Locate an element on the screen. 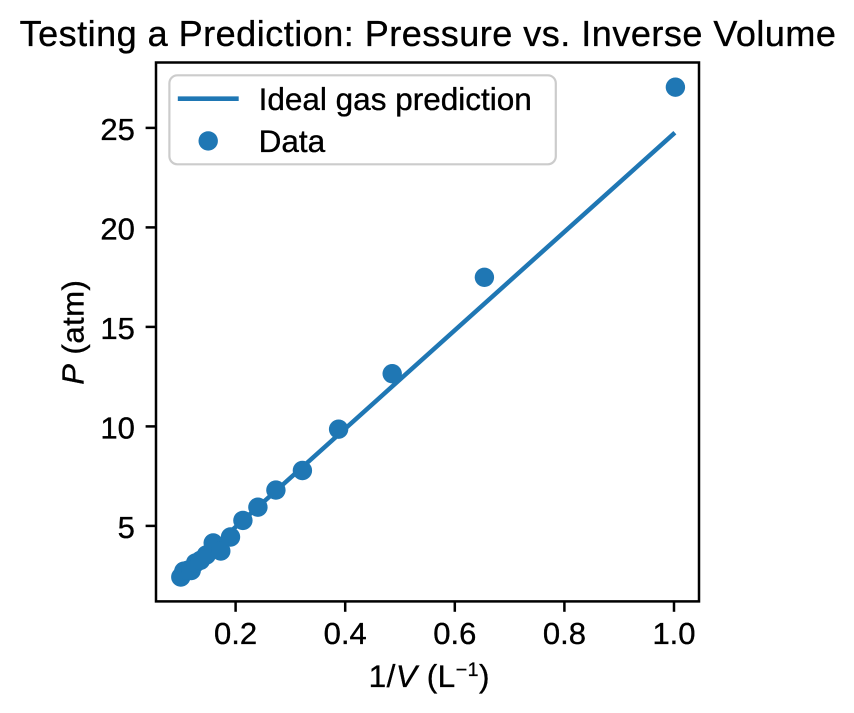 This screenshot has width=854, height=713. svg-text: Data is located at coordinates (292, 141).